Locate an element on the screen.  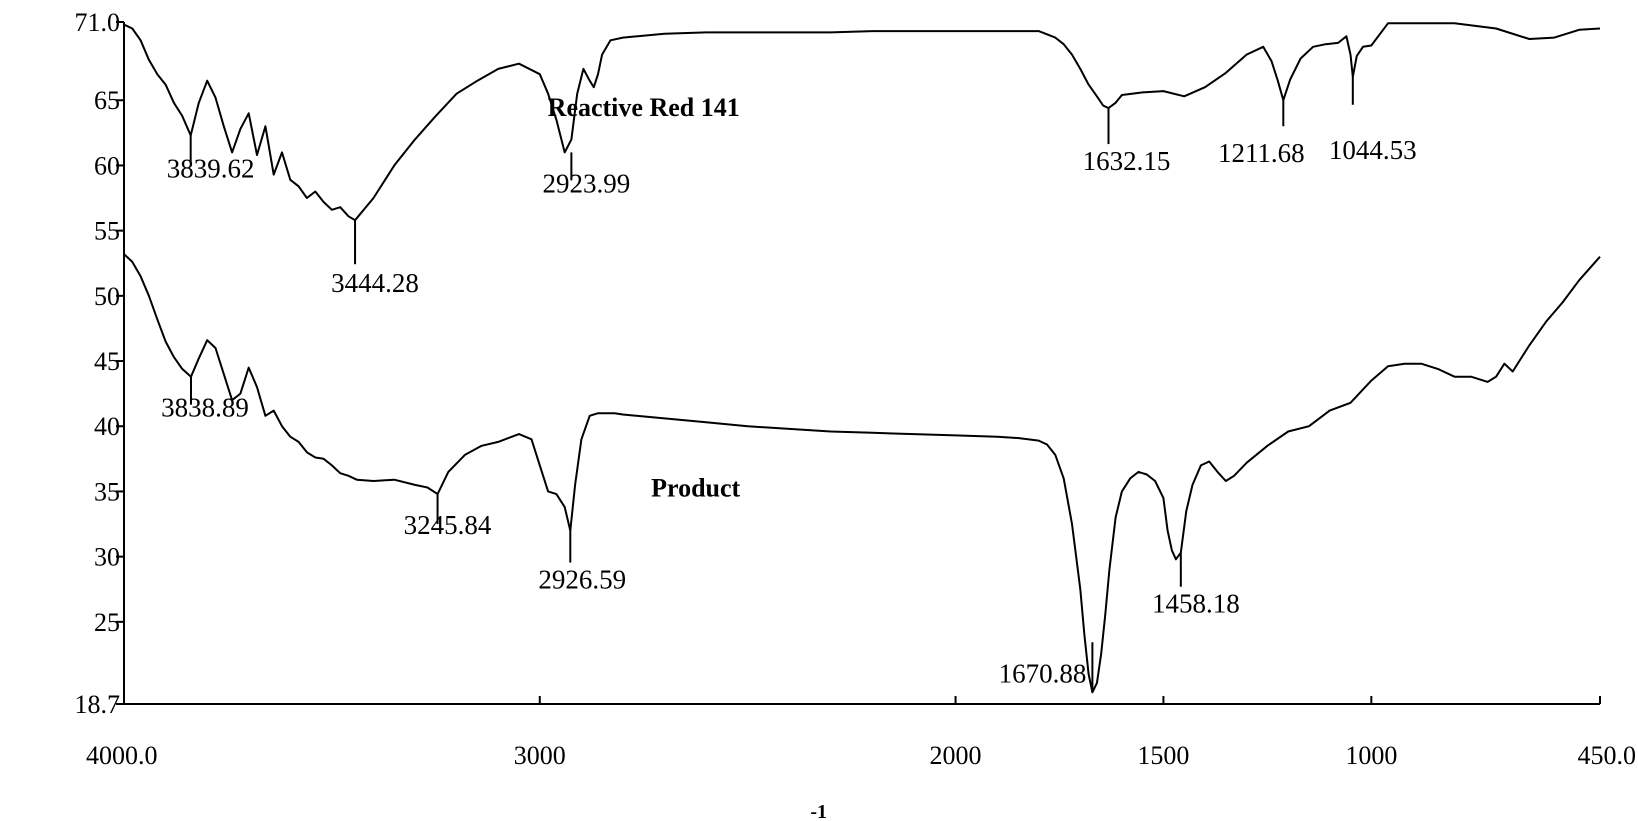
x-axis-unit: cm is located at coordinates (785, 815).